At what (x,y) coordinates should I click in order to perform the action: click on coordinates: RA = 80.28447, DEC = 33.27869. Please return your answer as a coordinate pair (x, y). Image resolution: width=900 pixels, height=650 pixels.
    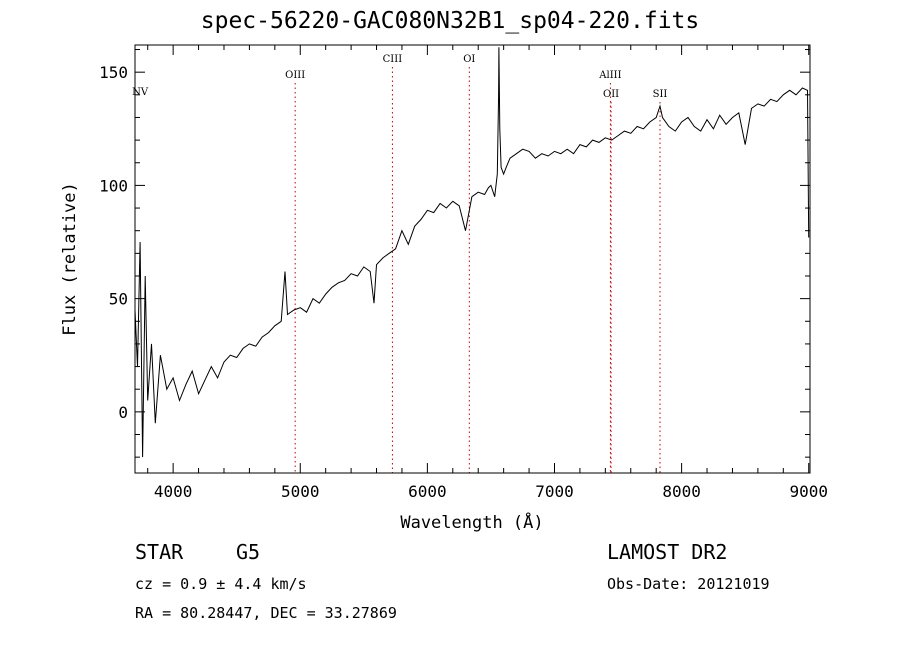
    Looking at the image, I should click on (266, 613).